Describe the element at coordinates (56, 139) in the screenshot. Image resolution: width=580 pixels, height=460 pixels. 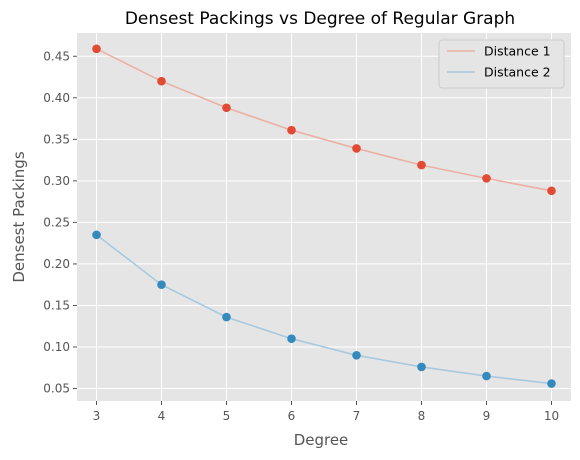
I see `y-tick-label: 0.35` at that location.